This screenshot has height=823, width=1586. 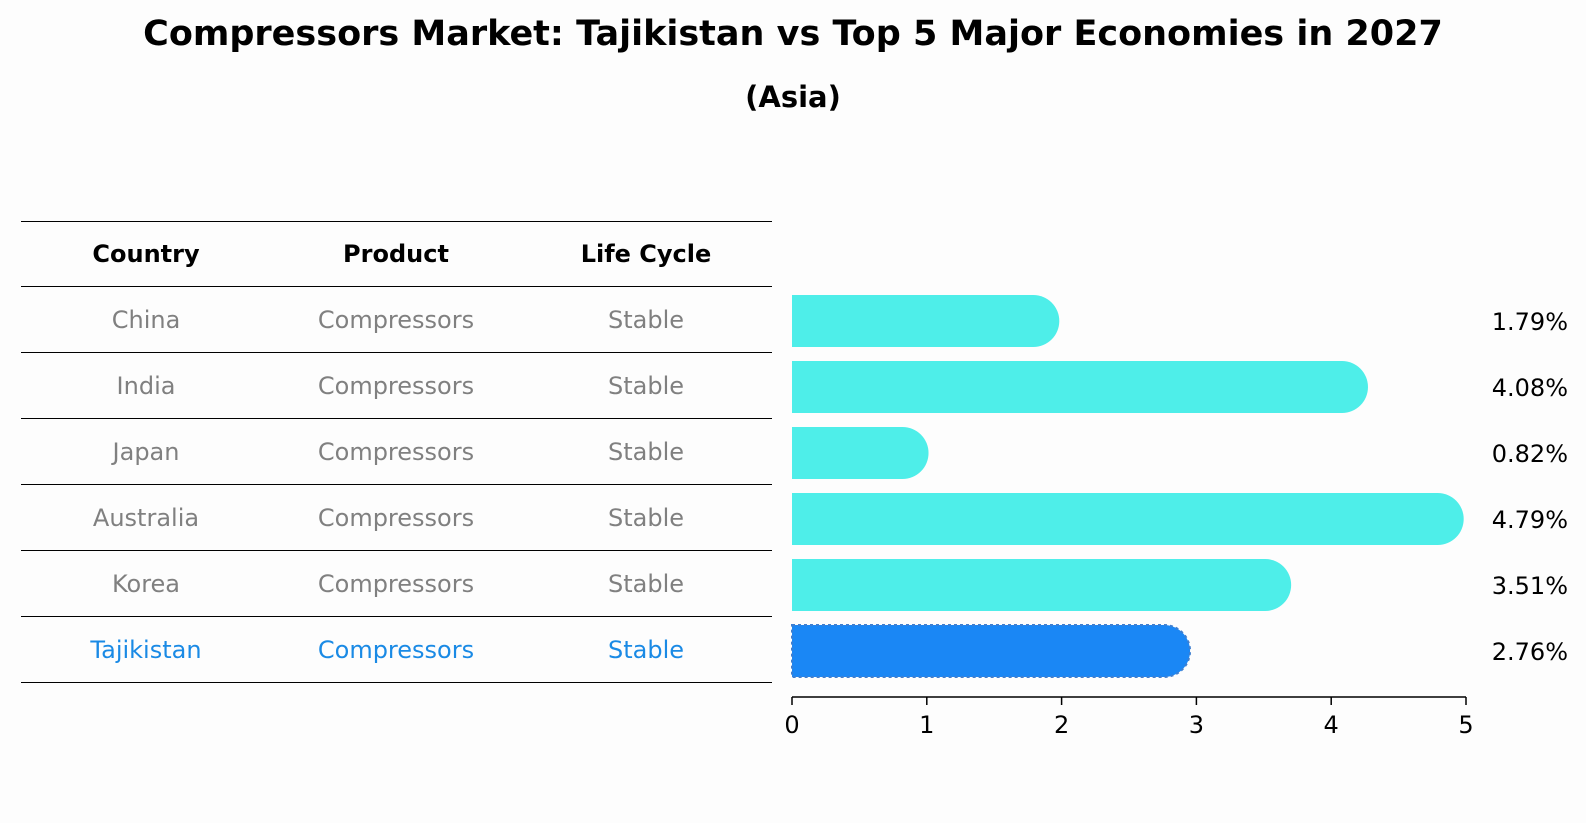 What do you see at coordinates (1061, 725) in the screenshot?
I see `x-tick-label: 2` at bounding box center [1061, 725].